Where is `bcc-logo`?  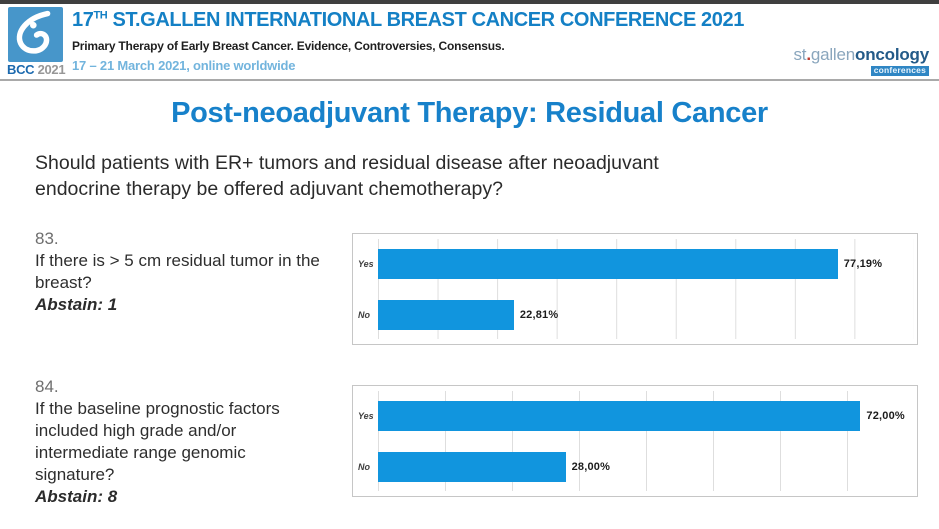
bcc-logo is located at coordinates (35, 34).